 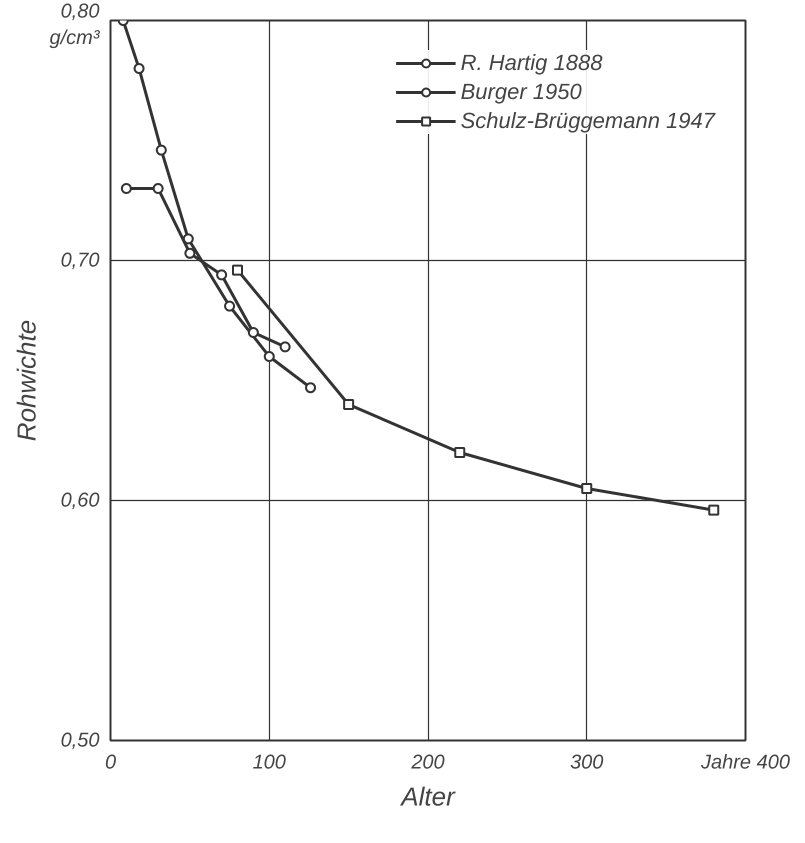 I want to click on y-tick-label: 0,80 g/cm³, so click(x=75, y=24).